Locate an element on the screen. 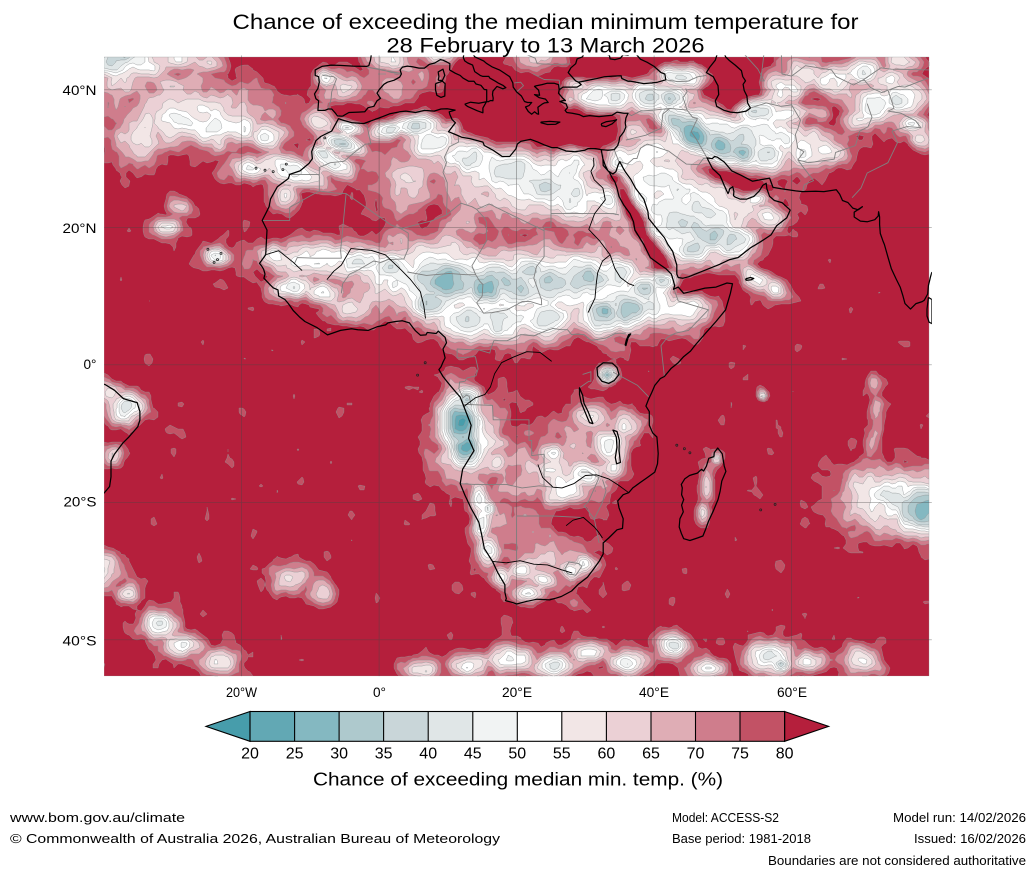  svg-text: 65 is located at coordinates (651, 754).